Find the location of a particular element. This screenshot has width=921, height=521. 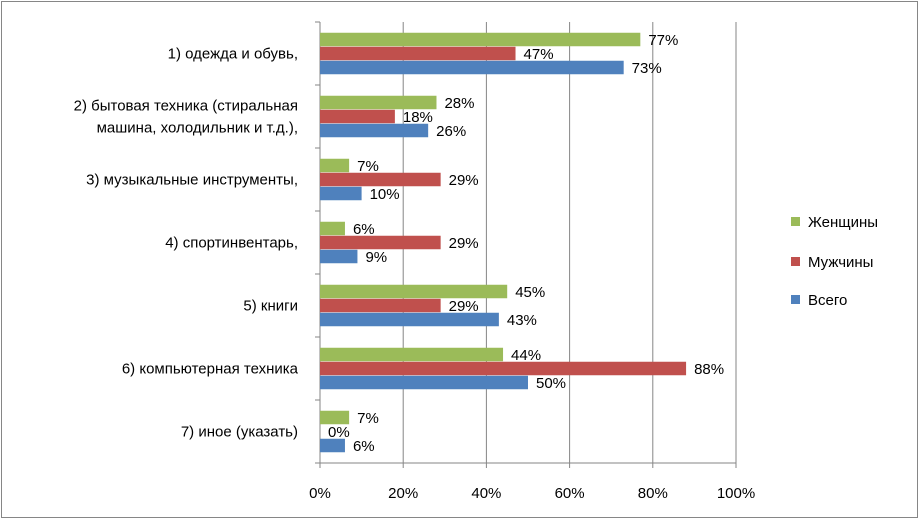

data-label: 28% is located at coordinates (459, 103).